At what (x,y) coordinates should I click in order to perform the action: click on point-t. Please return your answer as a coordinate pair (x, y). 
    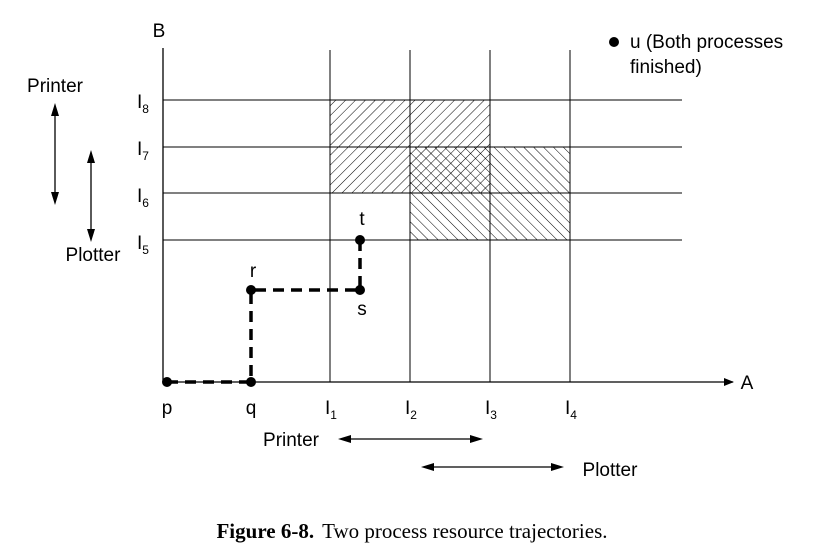
    Looking at the image, I should click on (360, 240).